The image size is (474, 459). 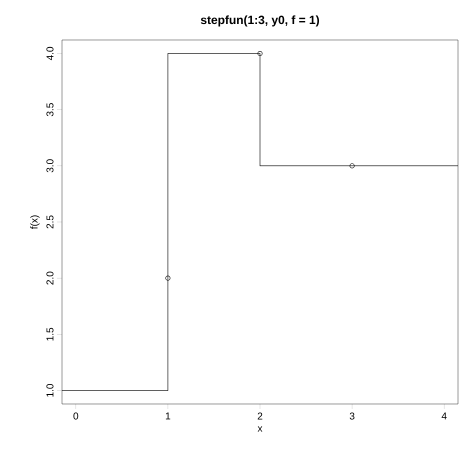 What do you see at coordinates (50, 390) in the screenshot?
I see `y-tick-label: 1.0` at bounding box center [50, 390].